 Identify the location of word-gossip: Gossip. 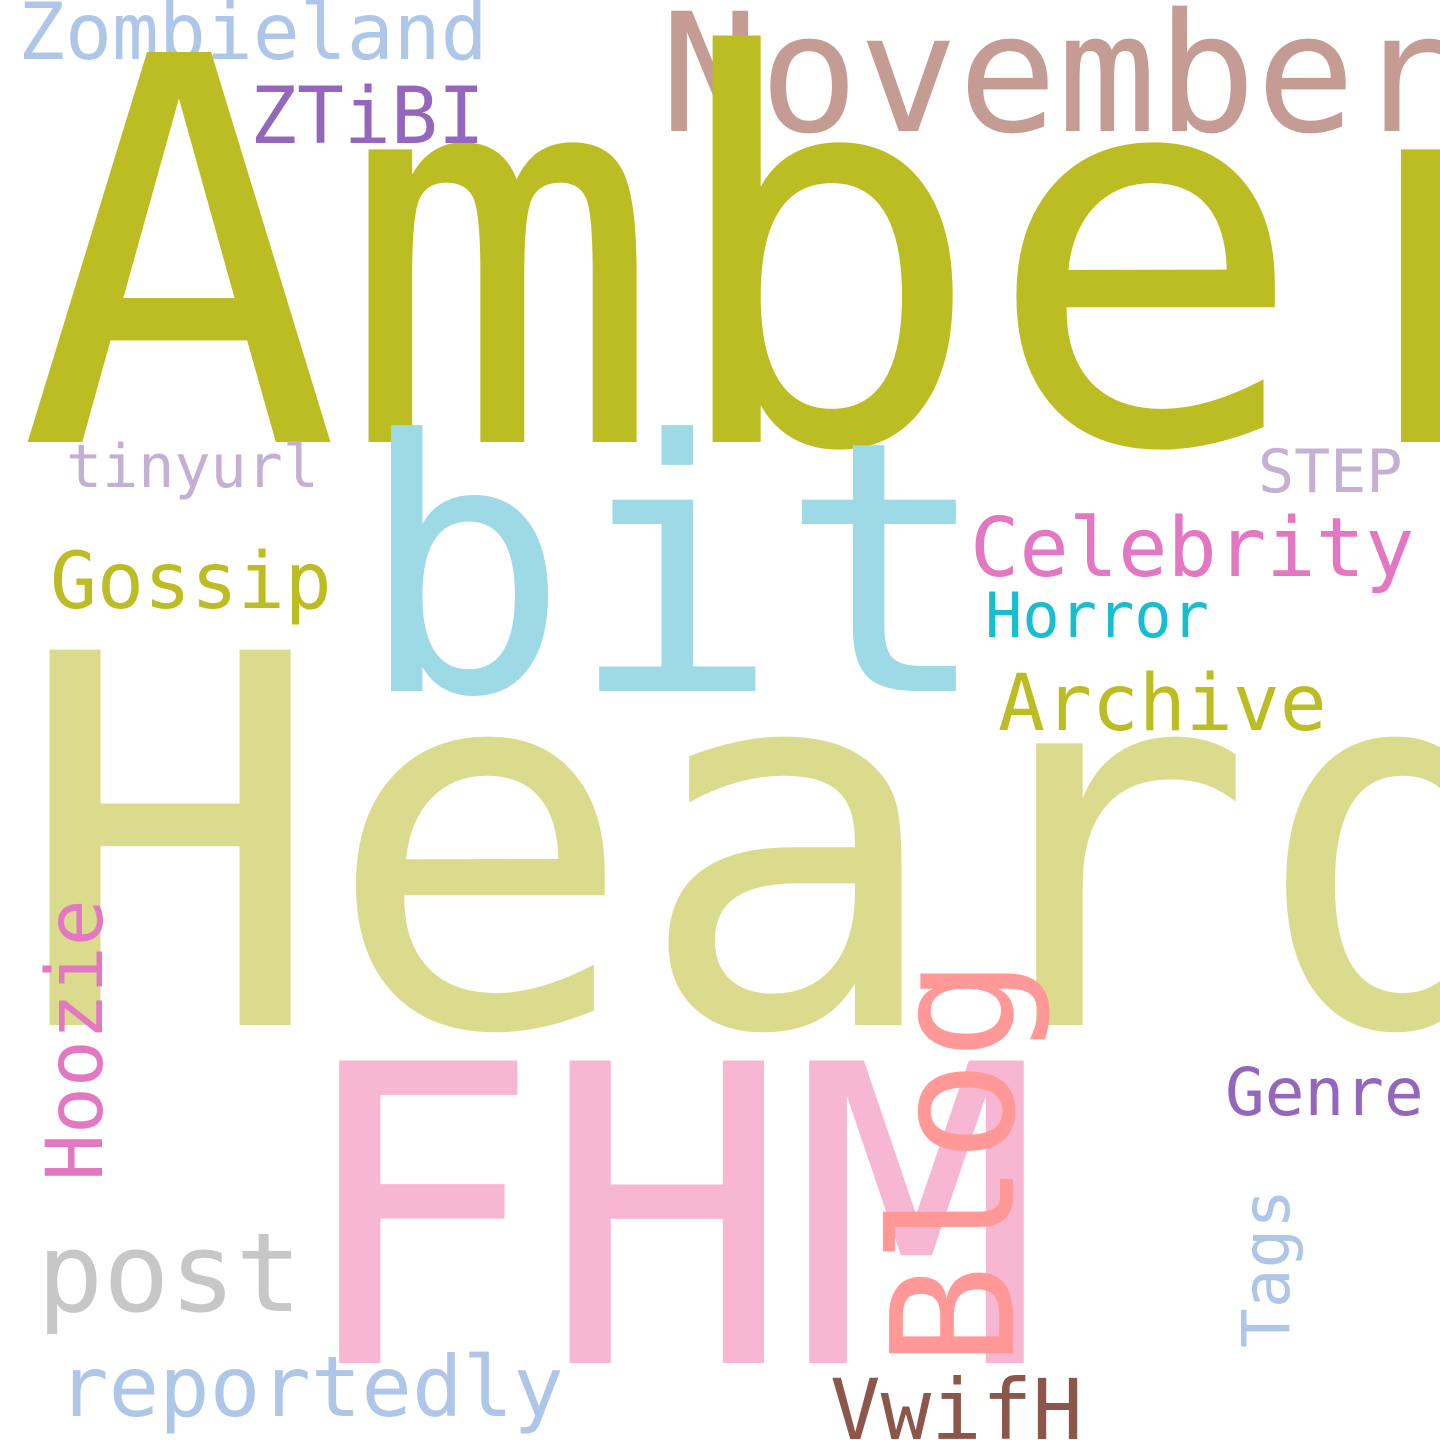
(191, 582).